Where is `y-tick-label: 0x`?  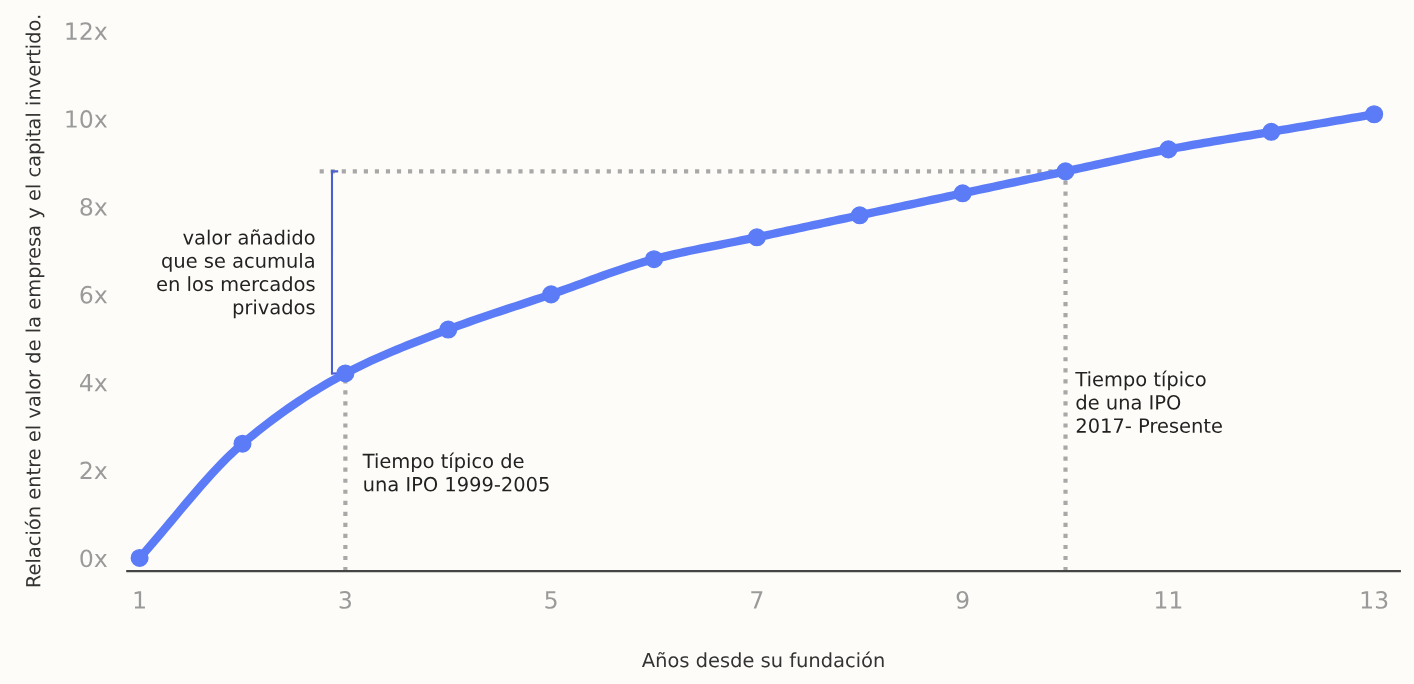 y-tick-label: 0x is located at coordinates (94, 558).